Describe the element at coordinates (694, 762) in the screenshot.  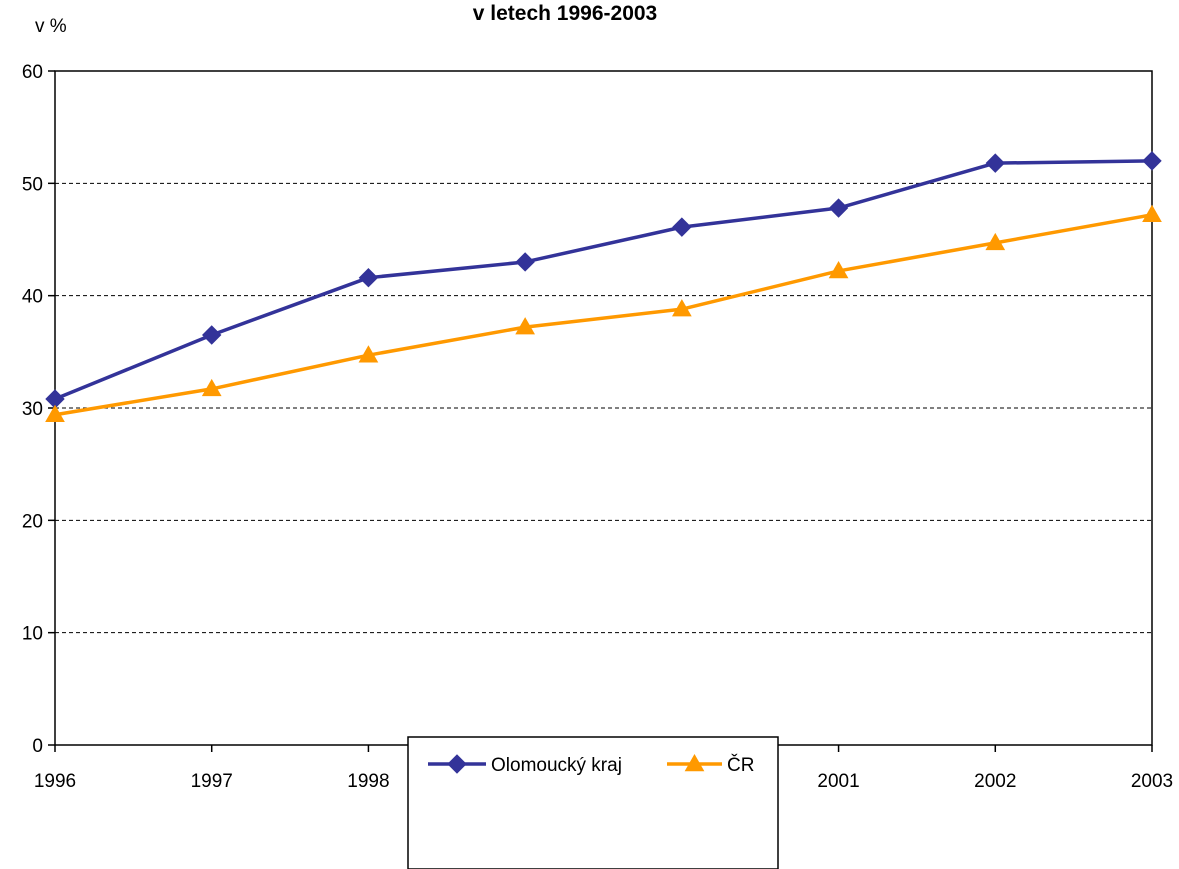
I see `legend-triangle-icon` at that location.